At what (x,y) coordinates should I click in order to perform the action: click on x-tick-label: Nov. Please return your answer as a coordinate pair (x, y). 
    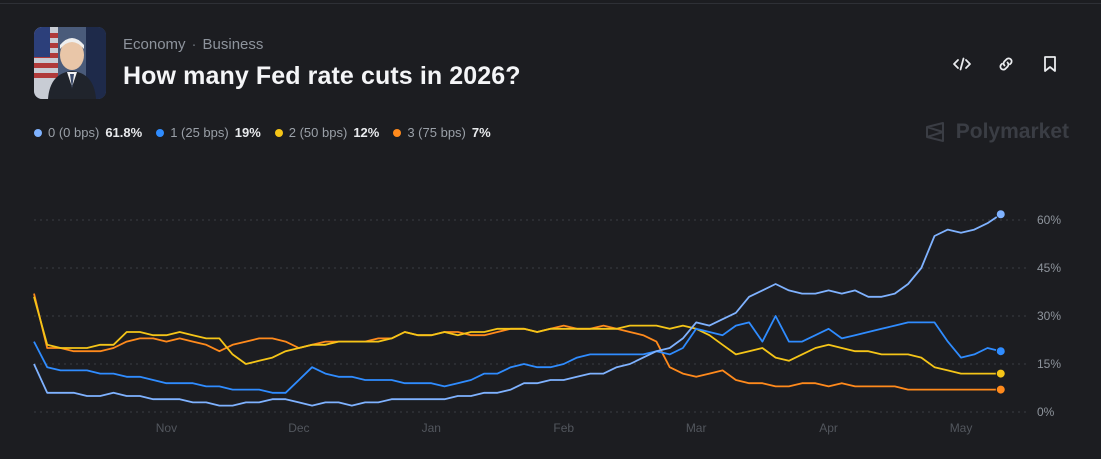
    Looking at the image, I should click on (166, 428).